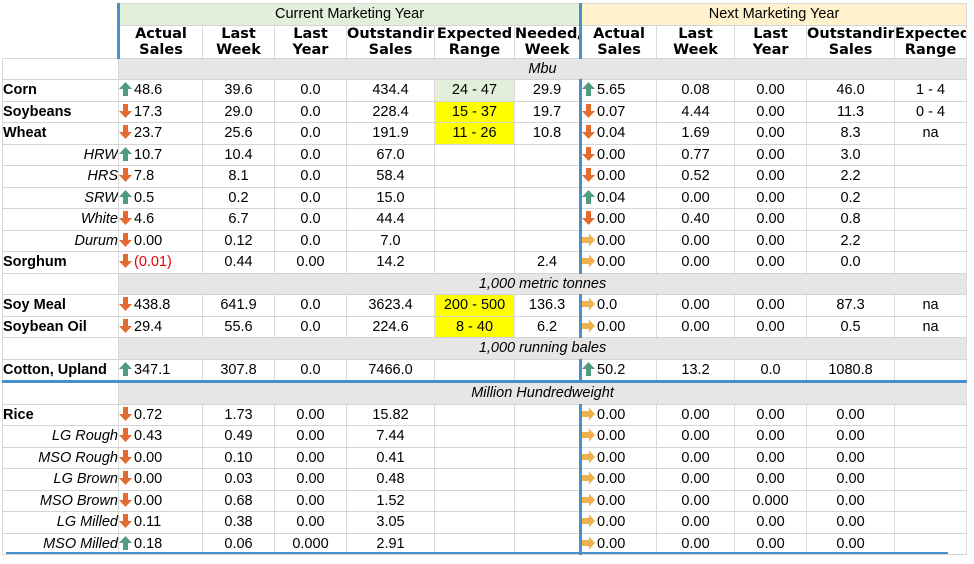 Image resolution: width=974 pixels, height=564 pixels. Describe the element at coordinates (60, 522) in the screenshot. I see `commodity-name: LG Milled` at that location.